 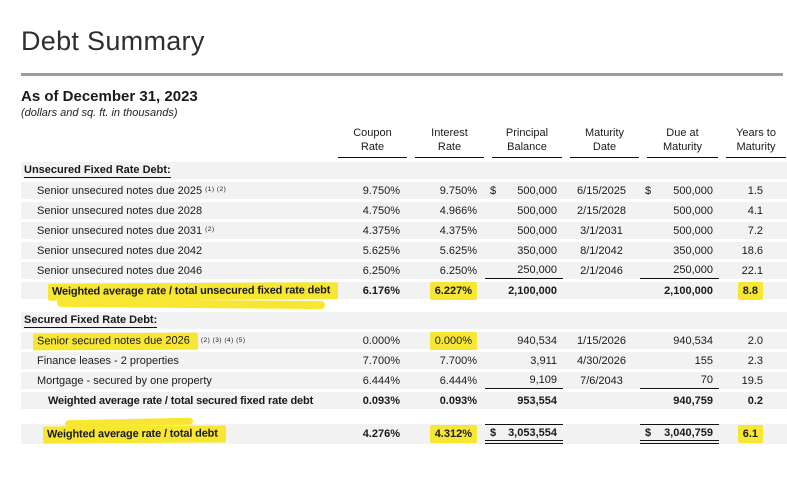 What do you see at coordinates (756, 141) in the screenshot?
I see `header-years-to-maturity: Years to Maturity` at bounding box center [756, 141].